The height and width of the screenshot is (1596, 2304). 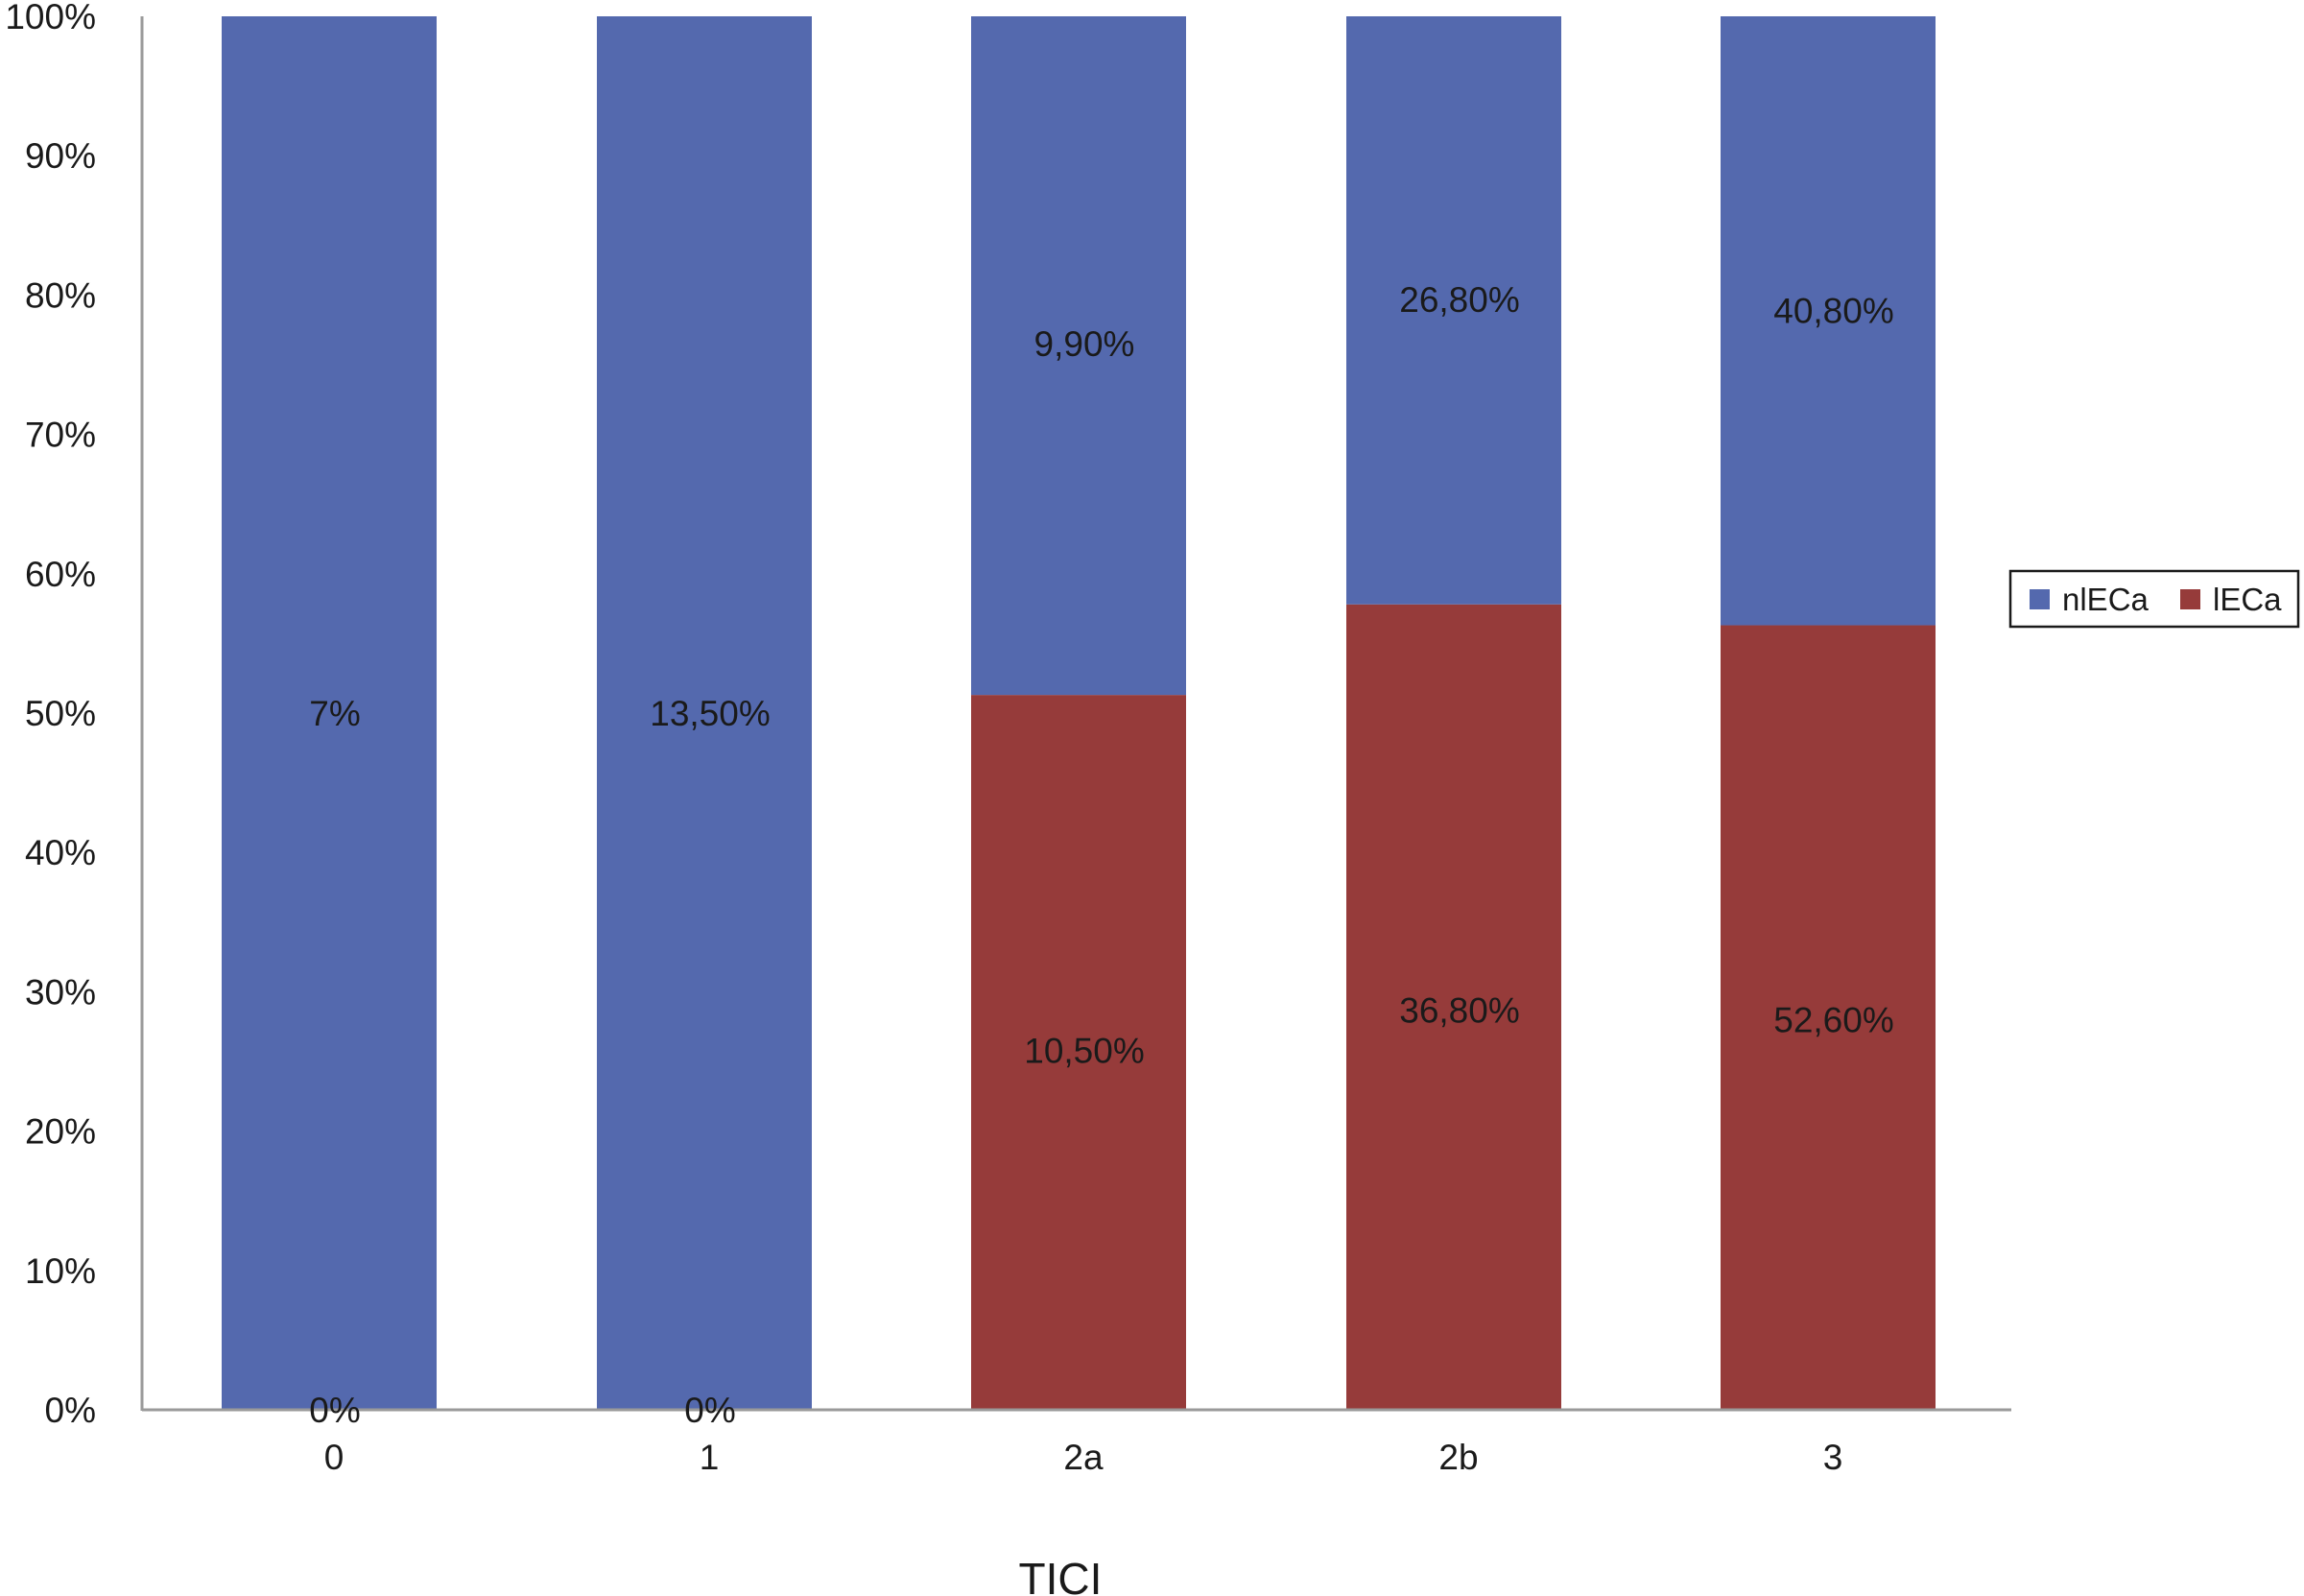 I want to click on legend-swatch-lECa, so click(x=2190, y=599).